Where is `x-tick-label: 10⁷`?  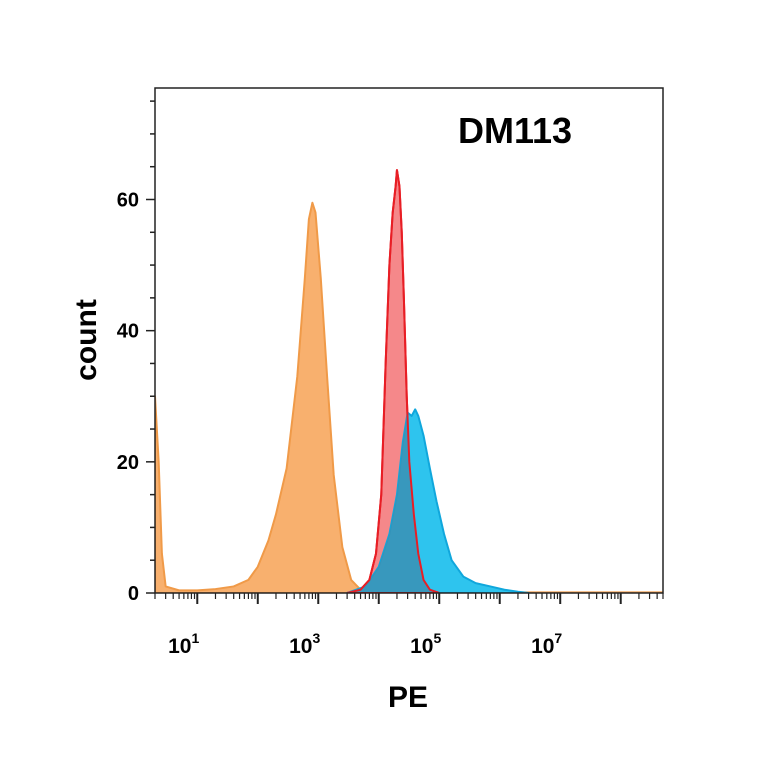
x-tick-label: 10⁷ is located at coordinates (546, 644).